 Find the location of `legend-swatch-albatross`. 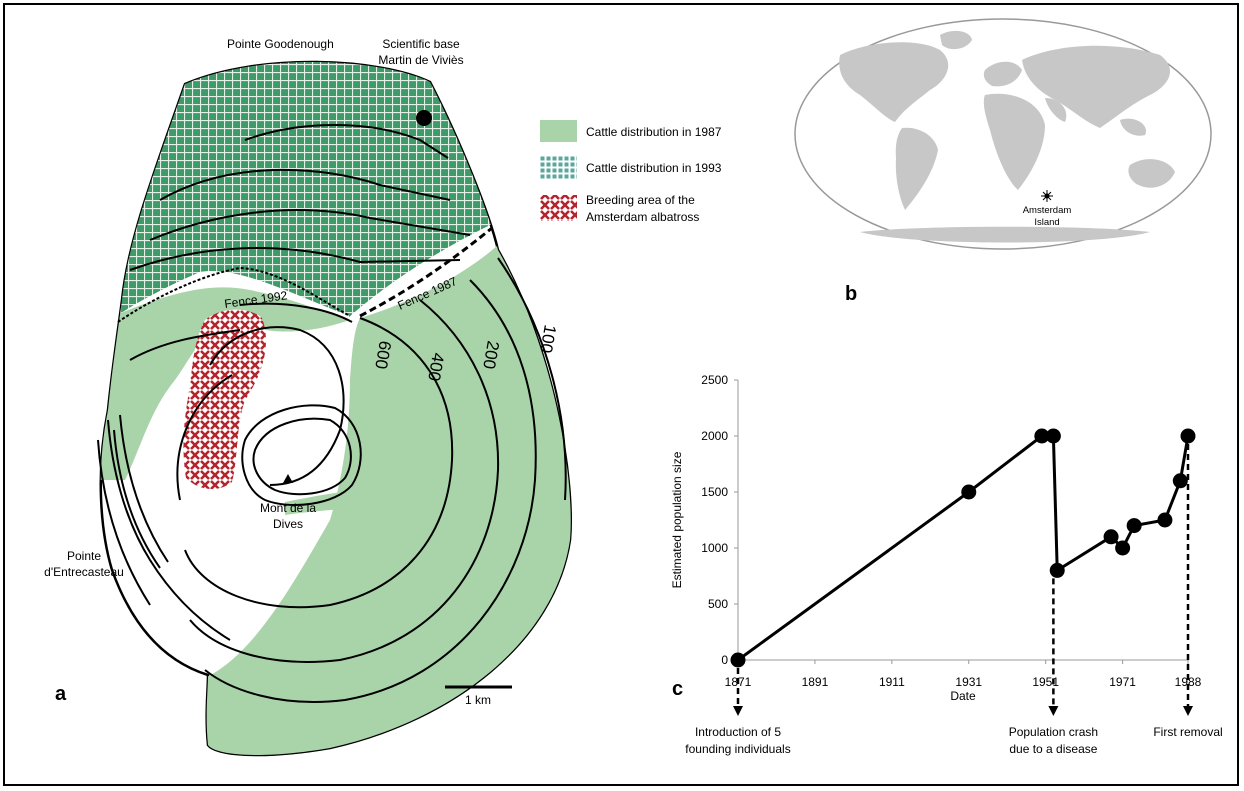

legend-swatch-albatross is located at coordinates (558, 208).